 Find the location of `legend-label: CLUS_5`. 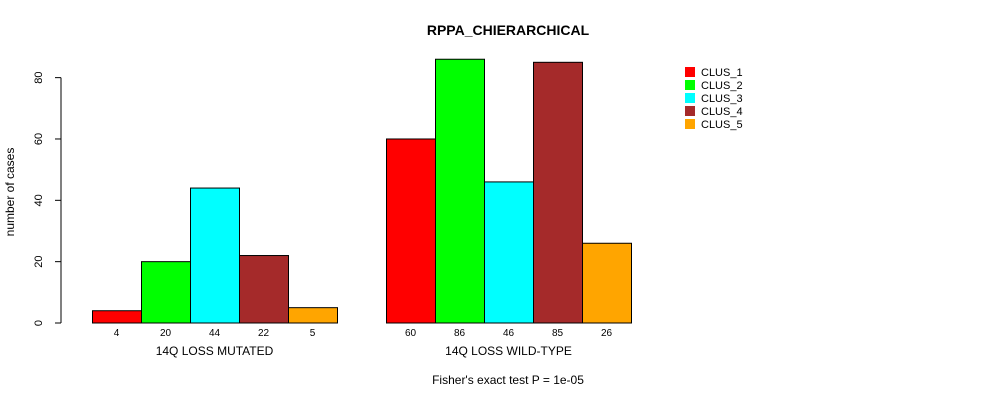

legend-label: CLUS_5 is located at coordinates (722, 125).